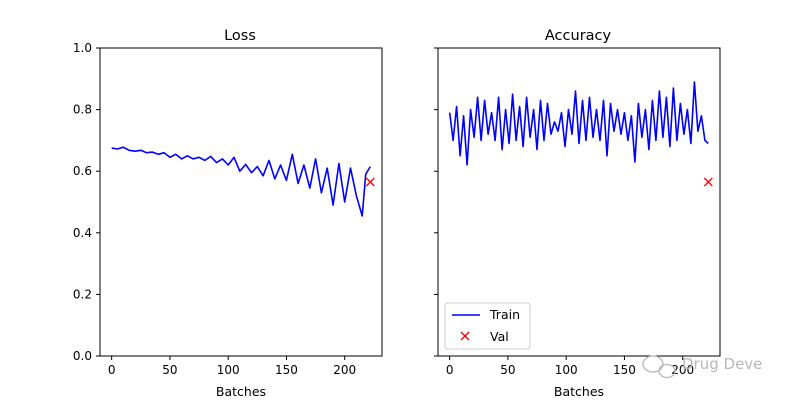 The width and height of the screenshot is (800, 400). I want to click on y-tick-label: 0.2, so click(82, 294).